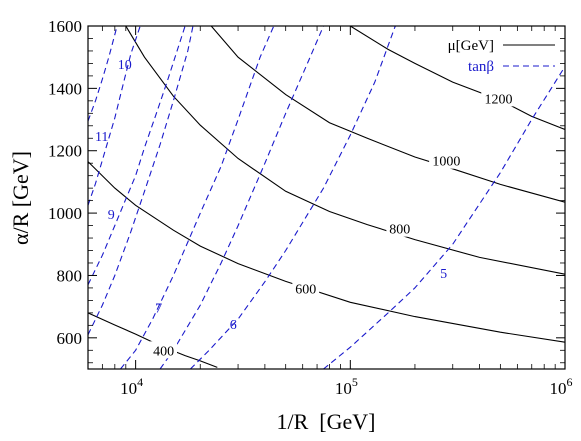 This screenshot has width=581, height=441. I want to click on tanbeta-contour-label-10: 10, so click(125, 65).